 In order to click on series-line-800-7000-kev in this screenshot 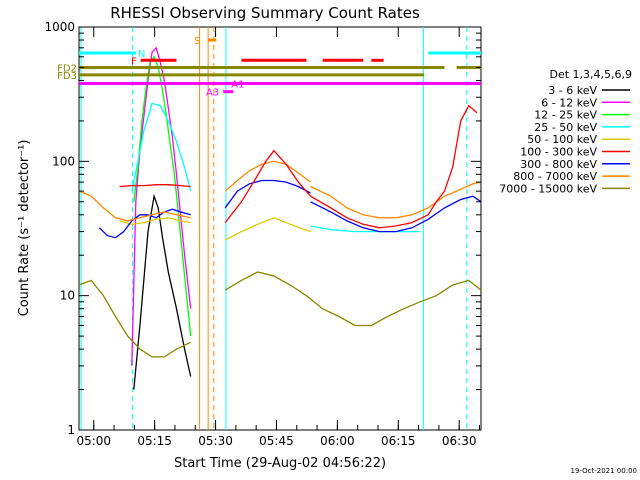, I will do `click(134, 206)`.